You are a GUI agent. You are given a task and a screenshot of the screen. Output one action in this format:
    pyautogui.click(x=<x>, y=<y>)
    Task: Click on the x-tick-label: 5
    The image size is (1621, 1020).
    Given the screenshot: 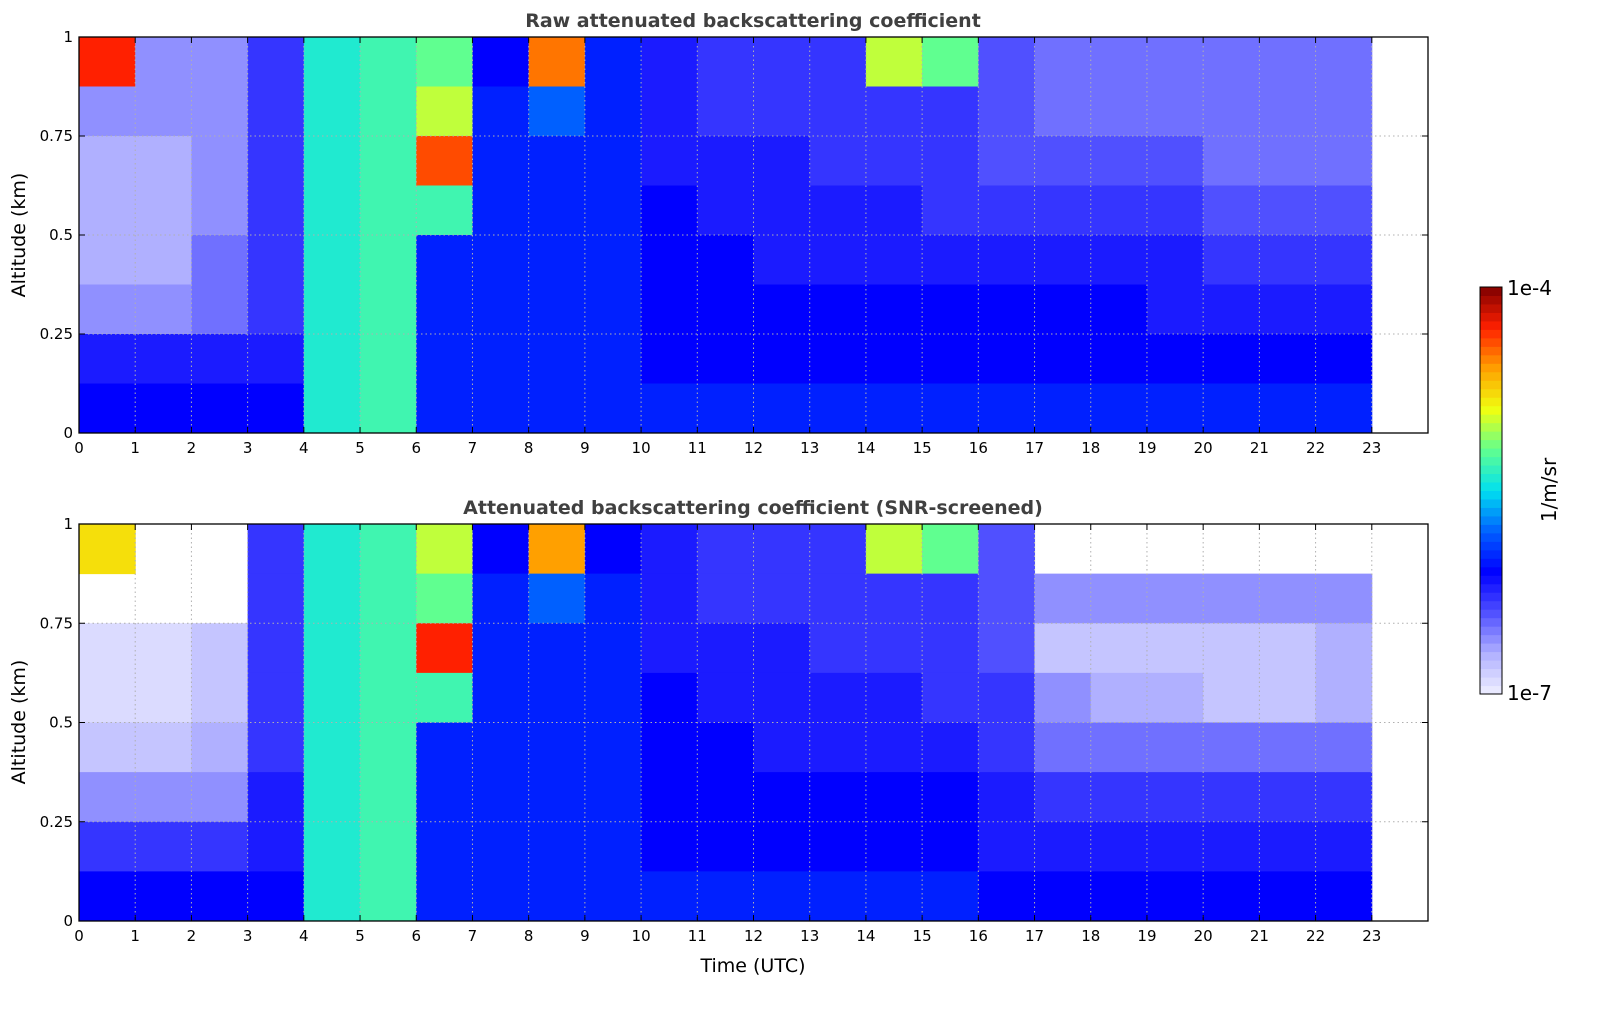 What is the action you would take?
    pyautogui.click(x=360, y=936)
    